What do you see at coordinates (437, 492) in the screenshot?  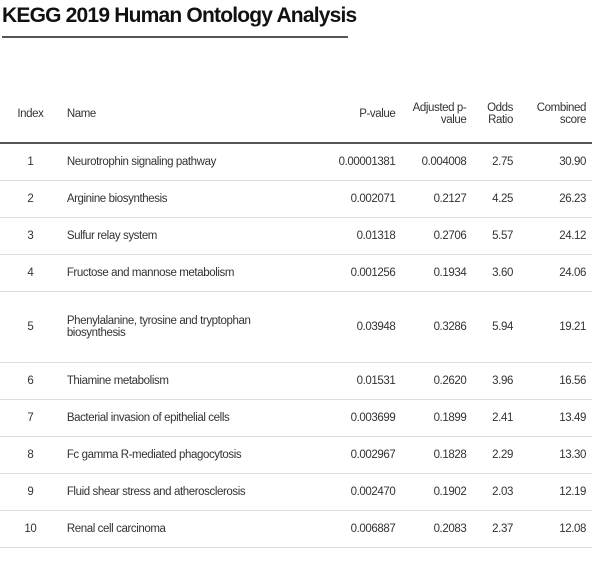 I see `value-cell: 0.1902` at bounding box center [437, 492].